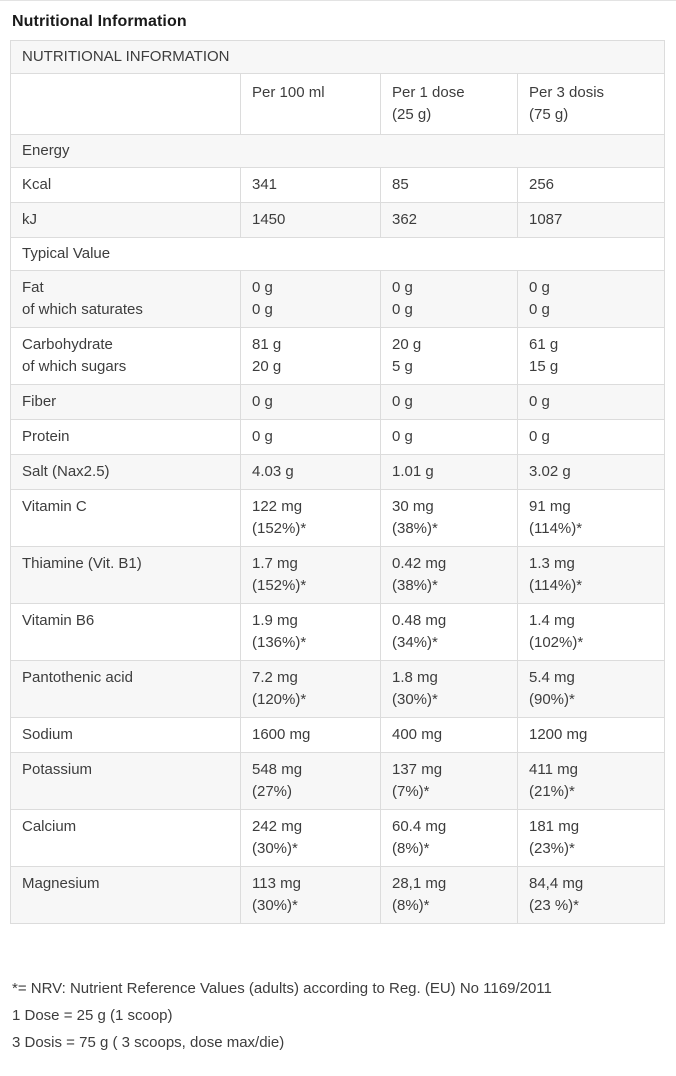  What do you see at coordinates (591, 781) in the screenshot?
I see `nutrient-value: 411 mg (21%)*` at bounding box center [591, 781].